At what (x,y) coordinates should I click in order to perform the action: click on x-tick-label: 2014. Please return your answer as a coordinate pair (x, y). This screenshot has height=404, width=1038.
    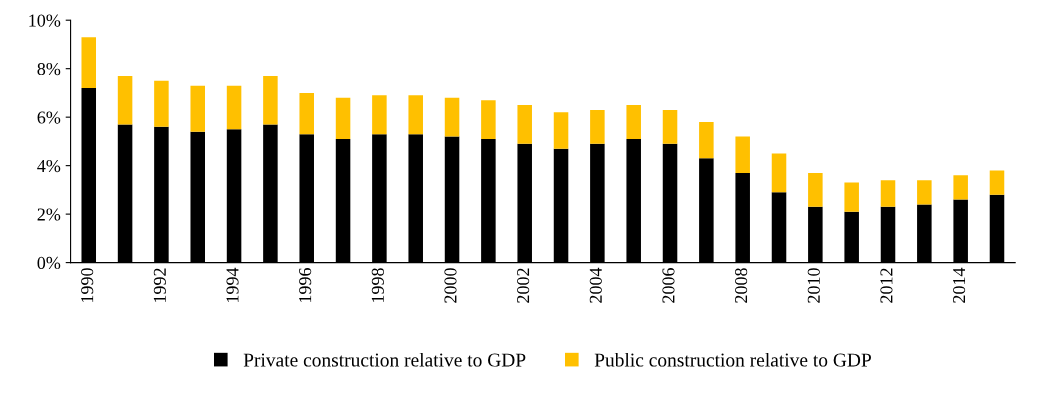
    Looking at the image, I should click on (959, 285).